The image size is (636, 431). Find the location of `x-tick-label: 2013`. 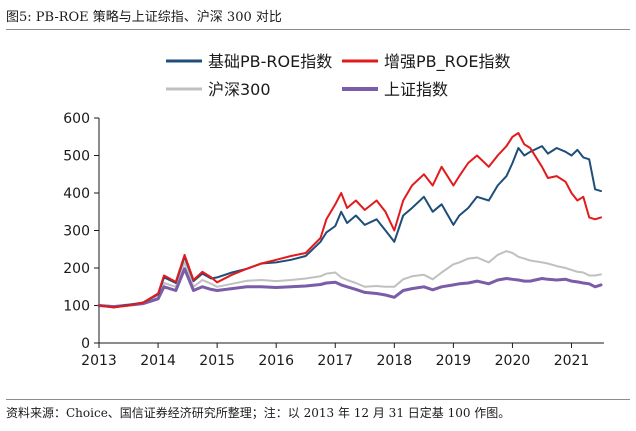

x-tick-label: 2013 is located at coordinates (99, 361).